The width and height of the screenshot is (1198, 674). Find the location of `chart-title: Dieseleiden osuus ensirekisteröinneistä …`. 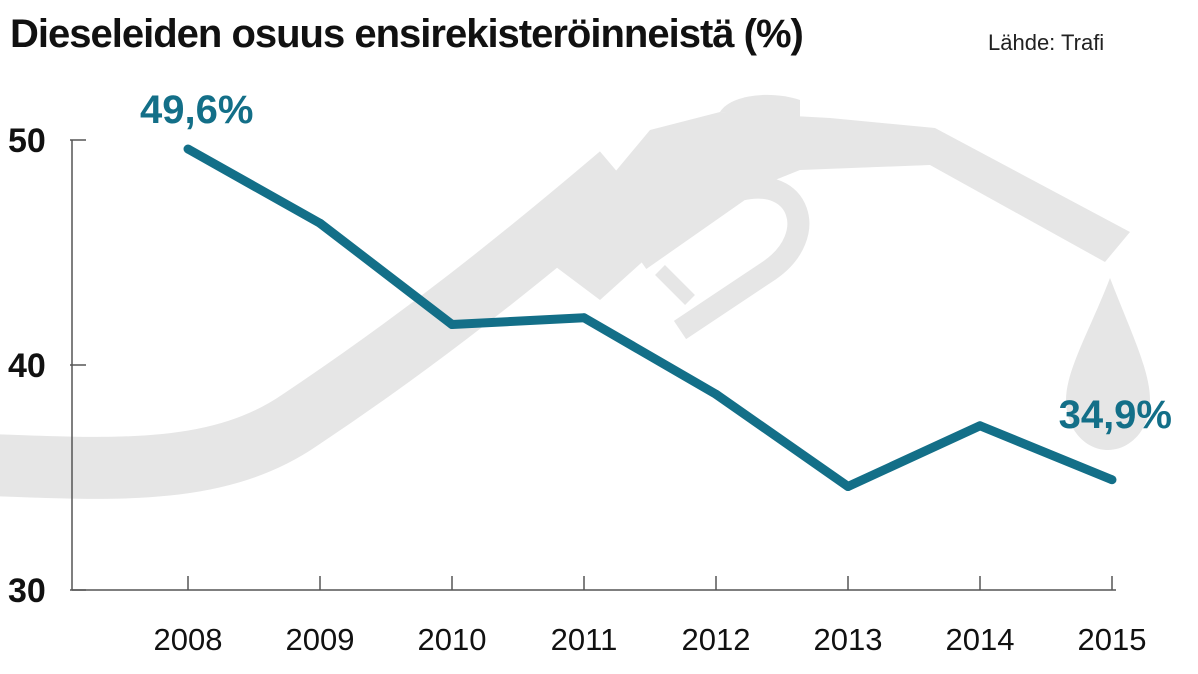

chart-title: Dieseleiden osuus ensirekisteröinneistä … is located at coordinates (407, 34).